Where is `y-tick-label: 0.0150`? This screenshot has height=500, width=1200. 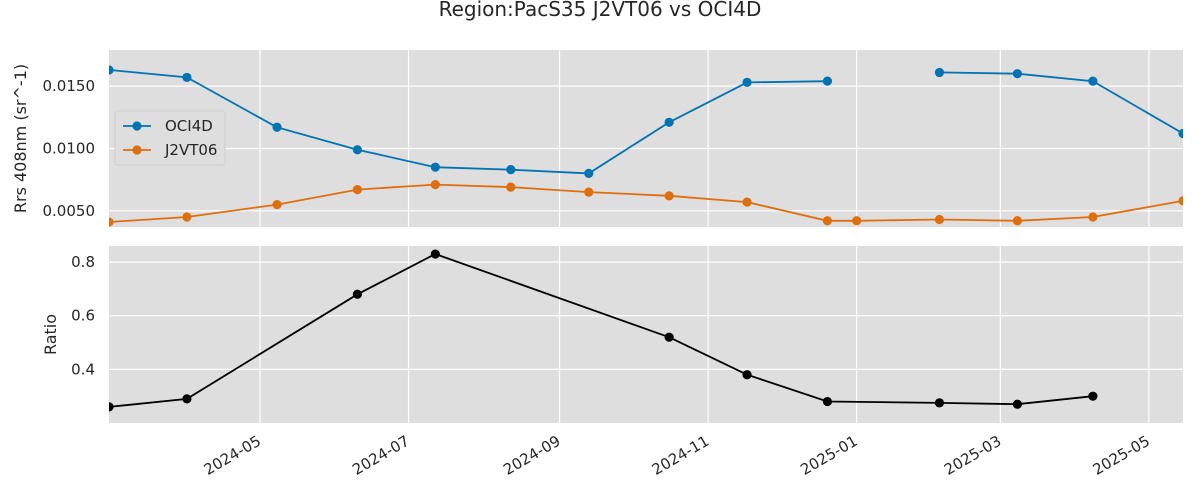
y-tick-label: 0.0150 is located at coordinates (69, 86).